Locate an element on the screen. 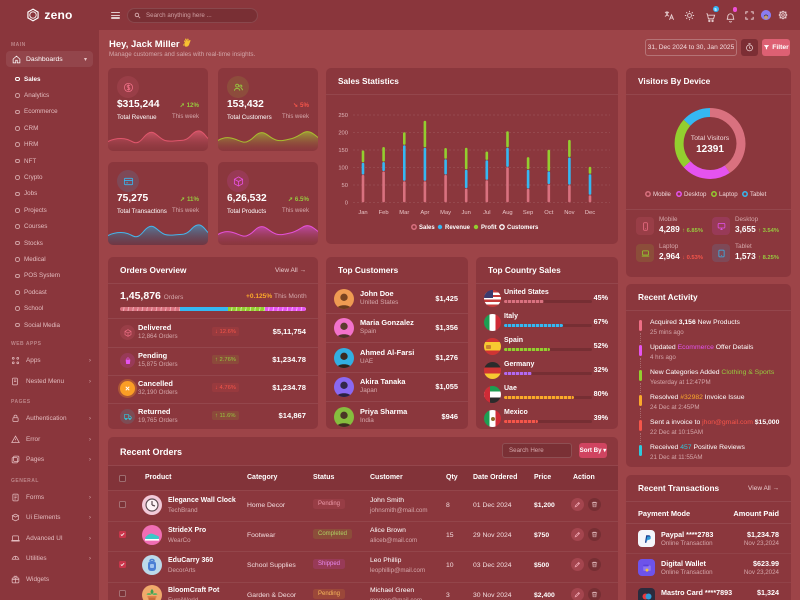 This screenshot has height=600, width=800. svg-text: Aug is located at coordinates (507, 213).